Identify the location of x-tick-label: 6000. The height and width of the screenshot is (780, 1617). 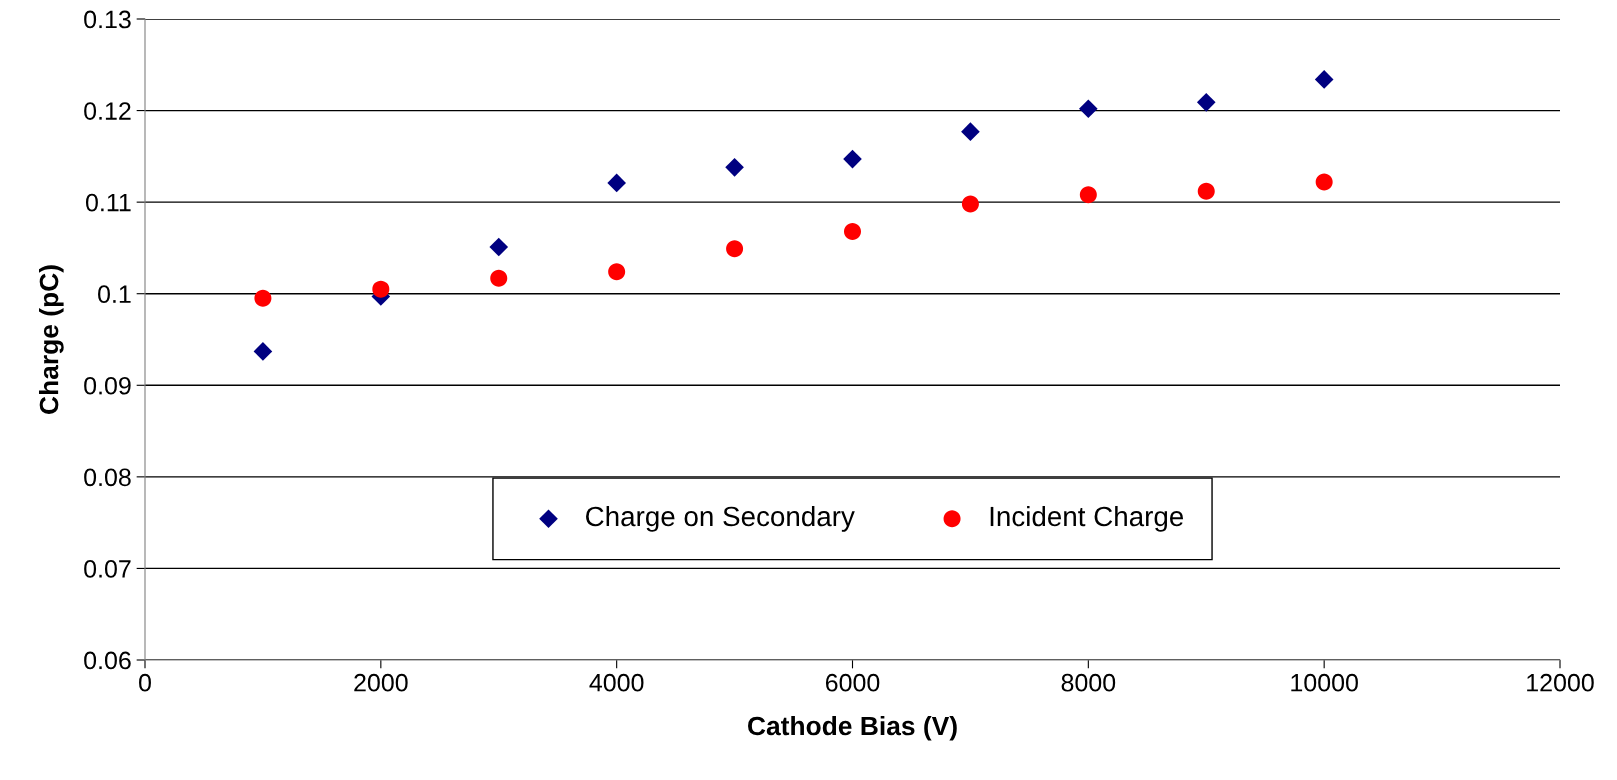
(852, 682).